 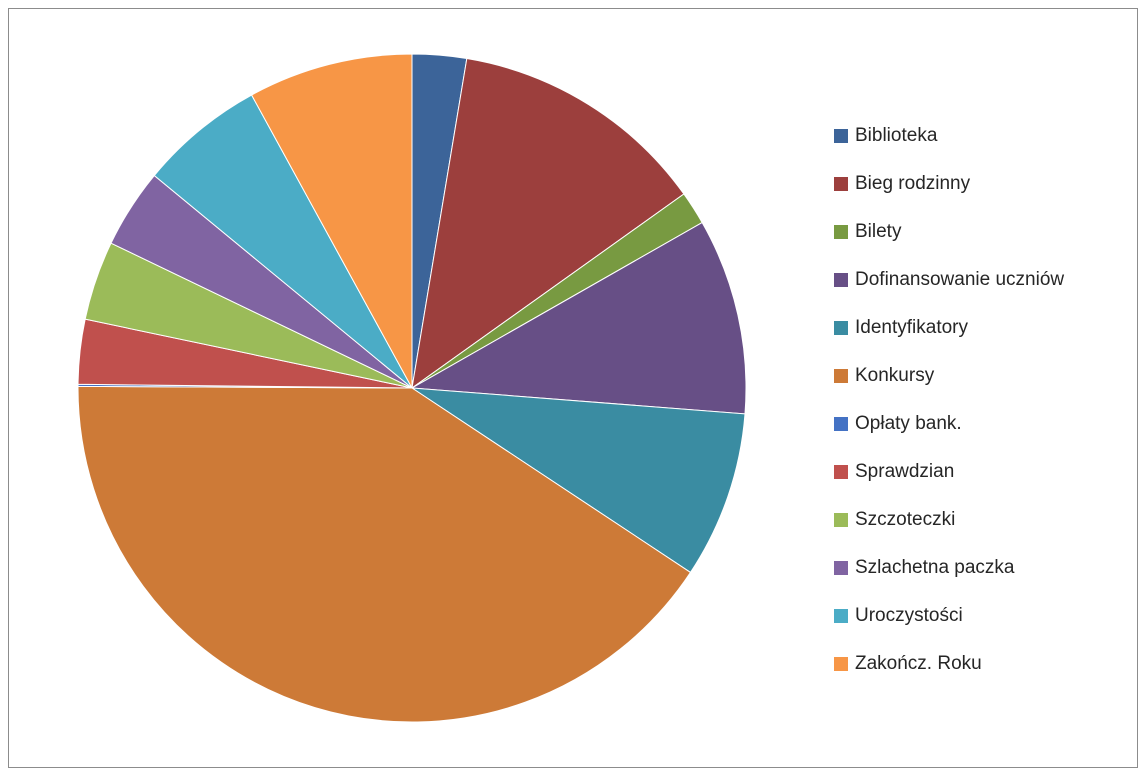 What do you see at coordinates (909, 615) in the screenshot?
I see `legend-label: Uroczystości` at bounding box center [909, 615].